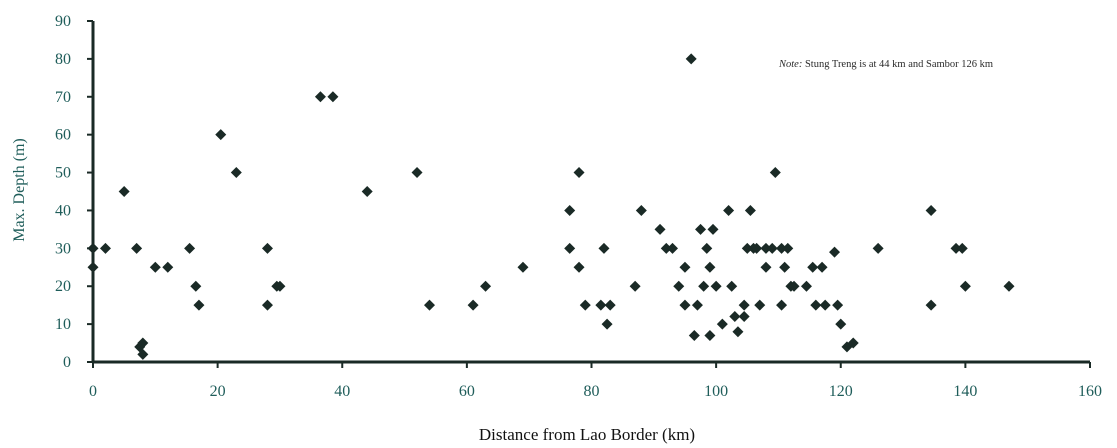 Image resolution: width=1117 pixels, height=448 pixels. What do you see at coordinates (218, 391) in the screenshot?
I see `x-tick-label: 20` at bounding box center [218, 391].